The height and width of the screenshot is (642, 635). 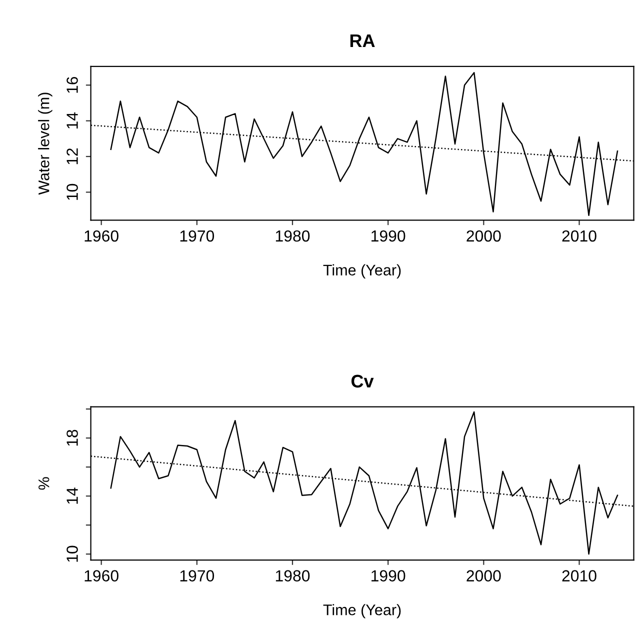 What do you see at coordinates (72, 84) in the screenshot?
I see `y-tick-label: 16` at bounding box center [72, 84].